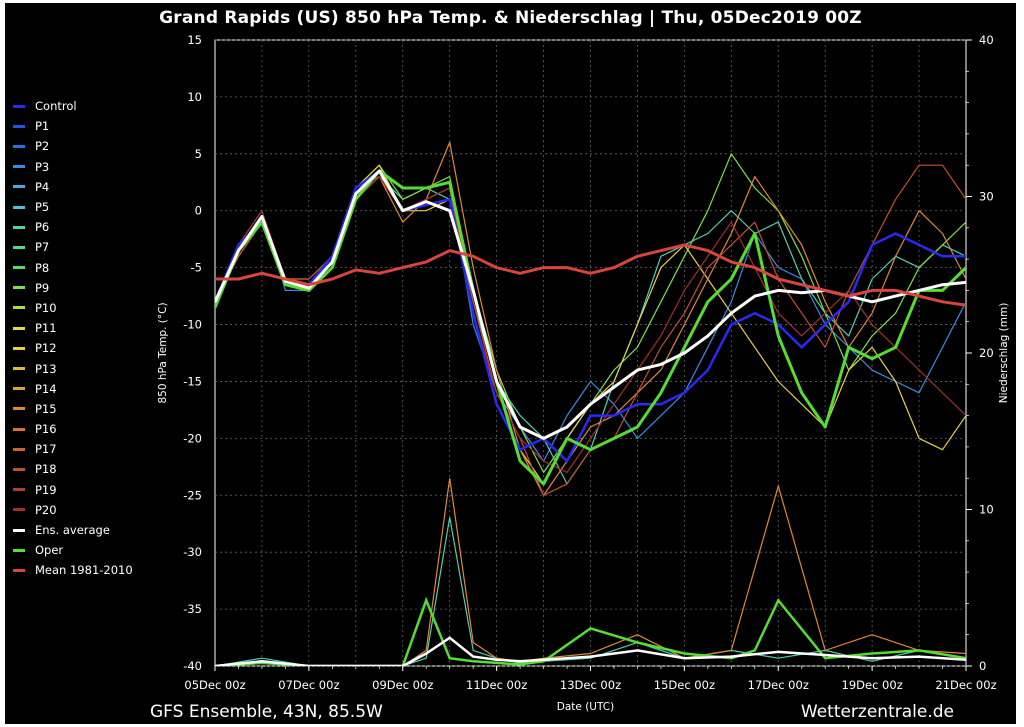  What do you see at coordinates (73, 288) in the screenshot?
I see `legend-item: P9` at bounding box center [73, 288].